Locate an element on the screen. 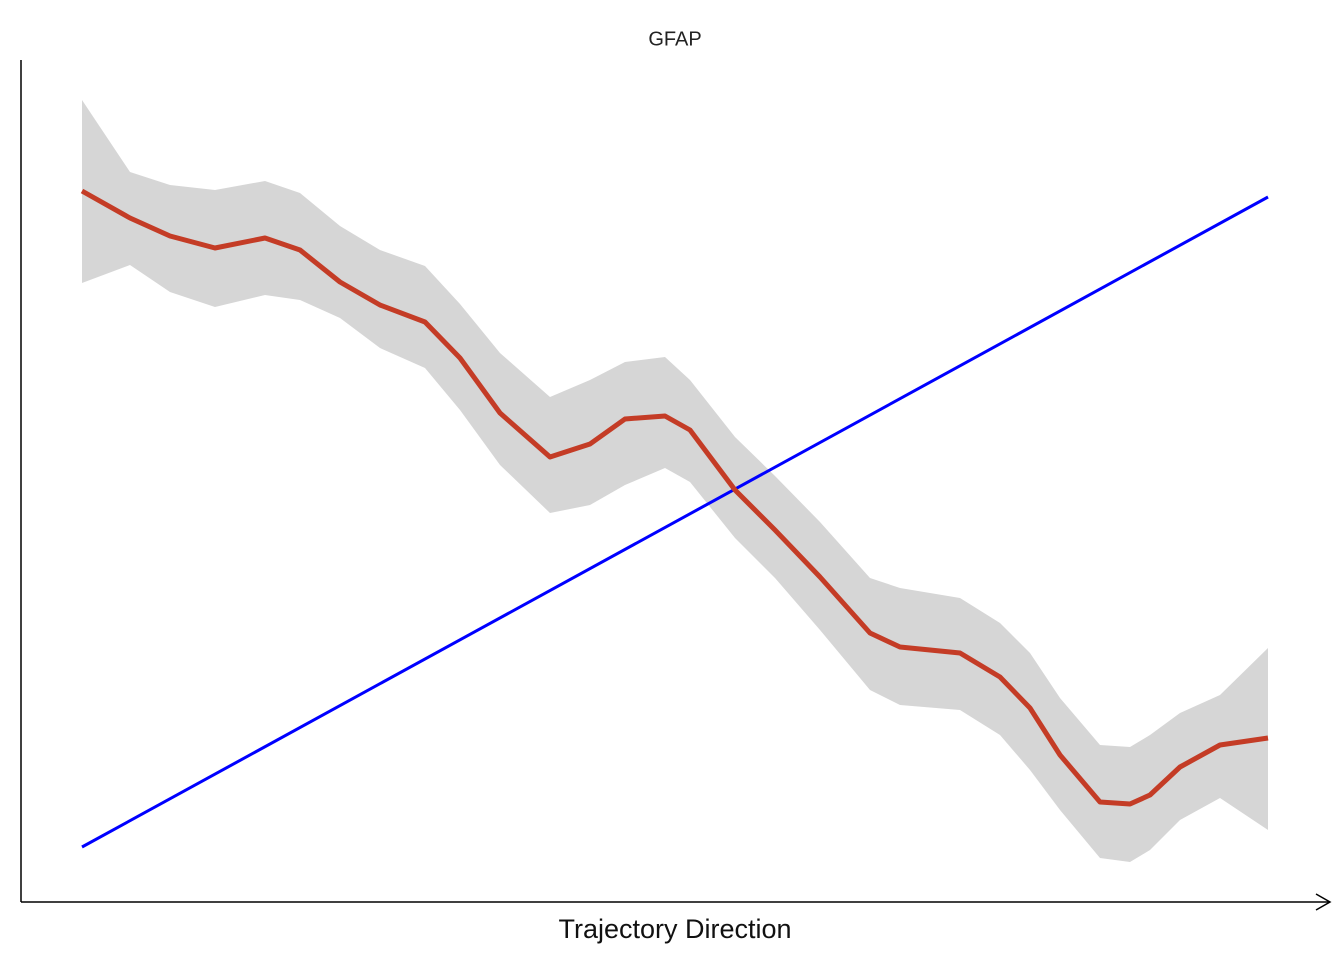  x-axis-label: Trajectory Direction is located at coordinates (674, 929).